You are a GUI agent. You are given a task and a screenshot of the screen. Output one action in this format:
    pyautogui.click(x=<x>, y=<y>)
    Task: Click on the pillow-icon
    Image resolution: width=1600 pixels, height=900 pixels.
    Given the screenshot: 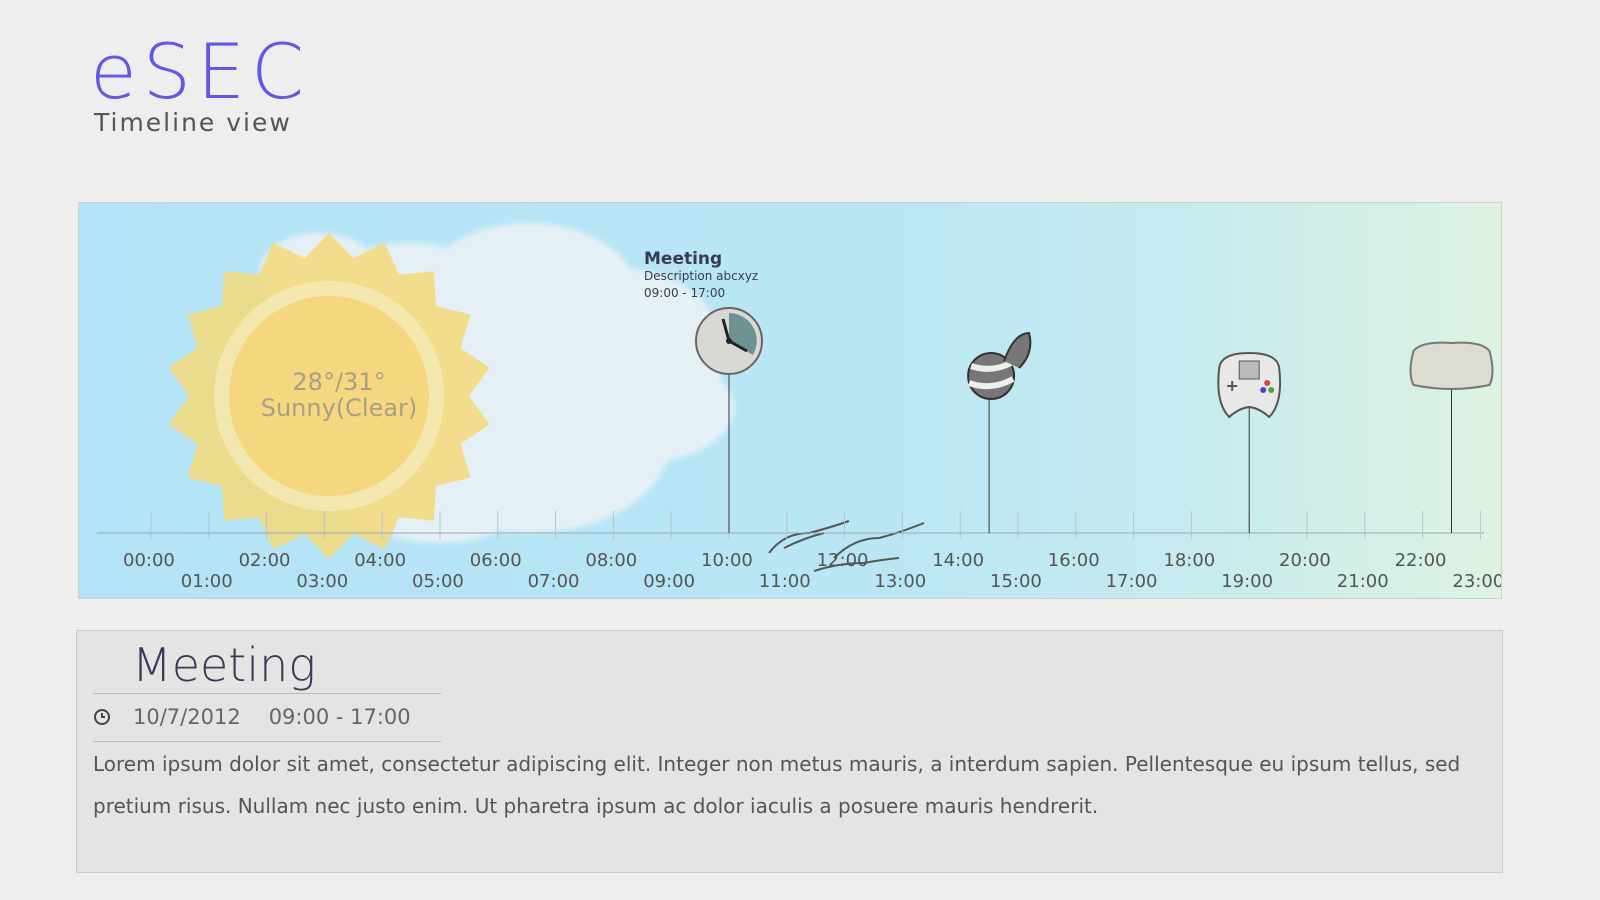 What is the action you would take?
    pyautogui.click(x=1451, y=365)
    